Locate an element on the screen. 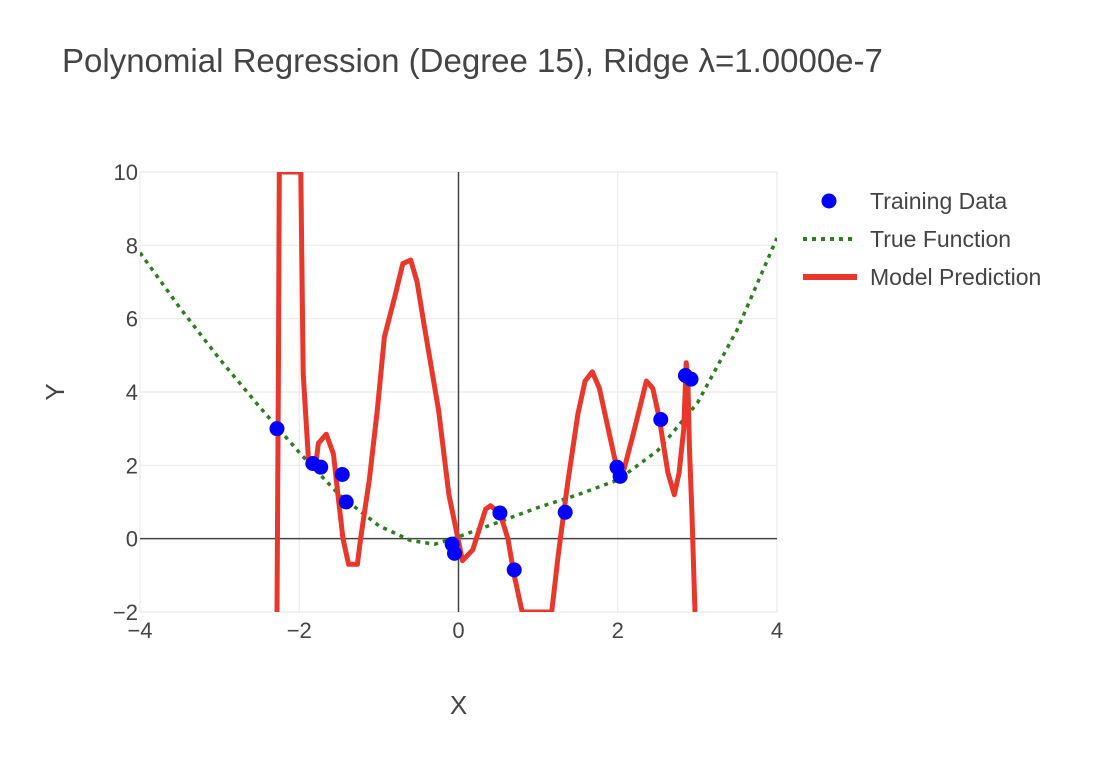 This screenshot has width=1096, height=762. x-tick-label: −4 is located at coordinates (139, 630).